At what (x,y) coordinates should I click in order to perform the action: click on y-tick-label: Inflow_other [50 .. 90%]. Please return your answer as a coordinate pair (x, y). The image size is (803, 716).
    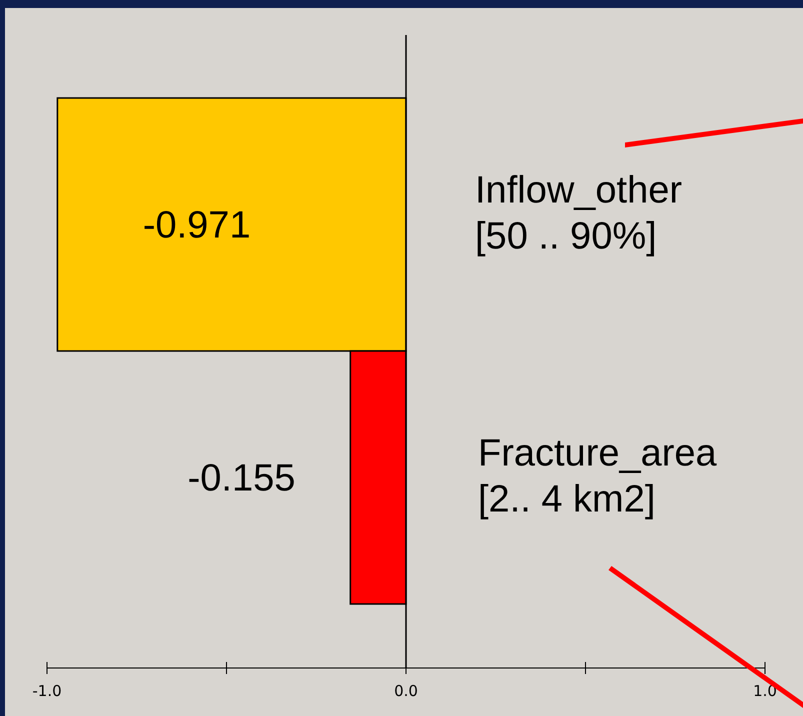
    Looking at the image, I should click on (578, 214).